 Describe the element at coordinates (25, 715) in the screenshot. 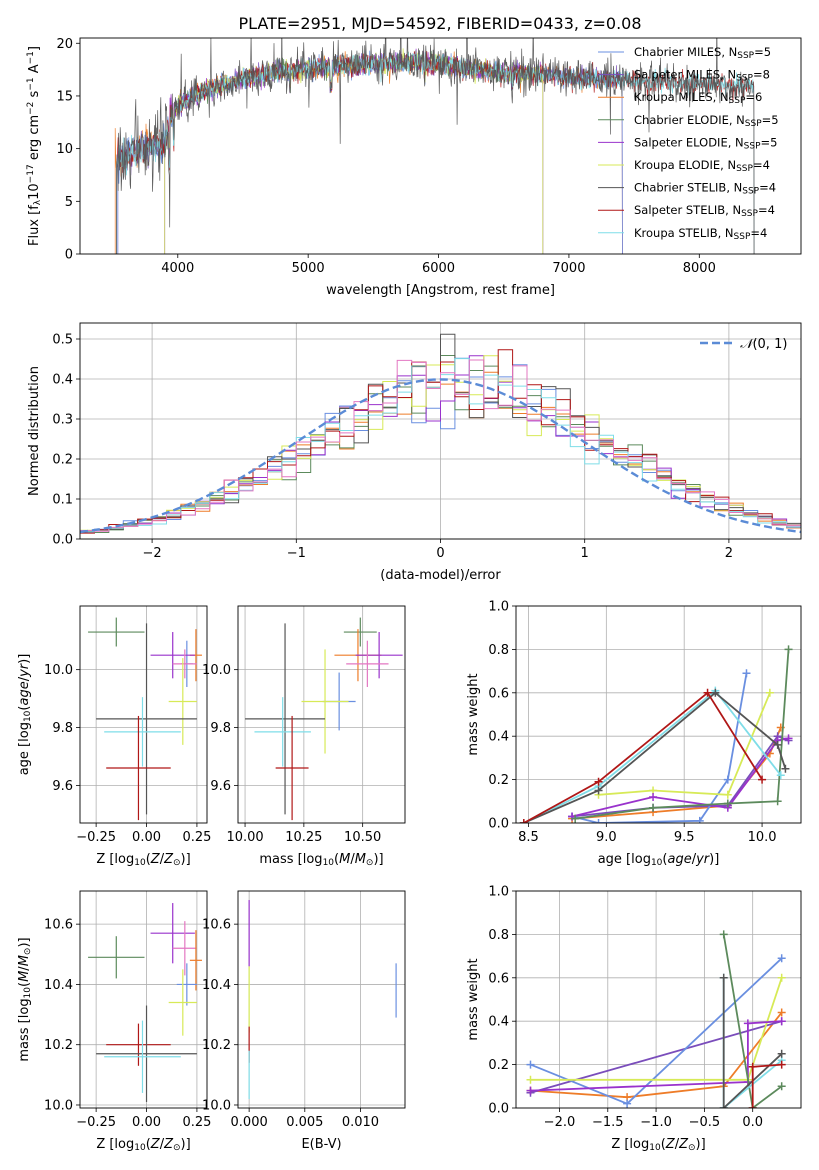

I see `y-axis-label: age [log10(age/yr)]` at that location.